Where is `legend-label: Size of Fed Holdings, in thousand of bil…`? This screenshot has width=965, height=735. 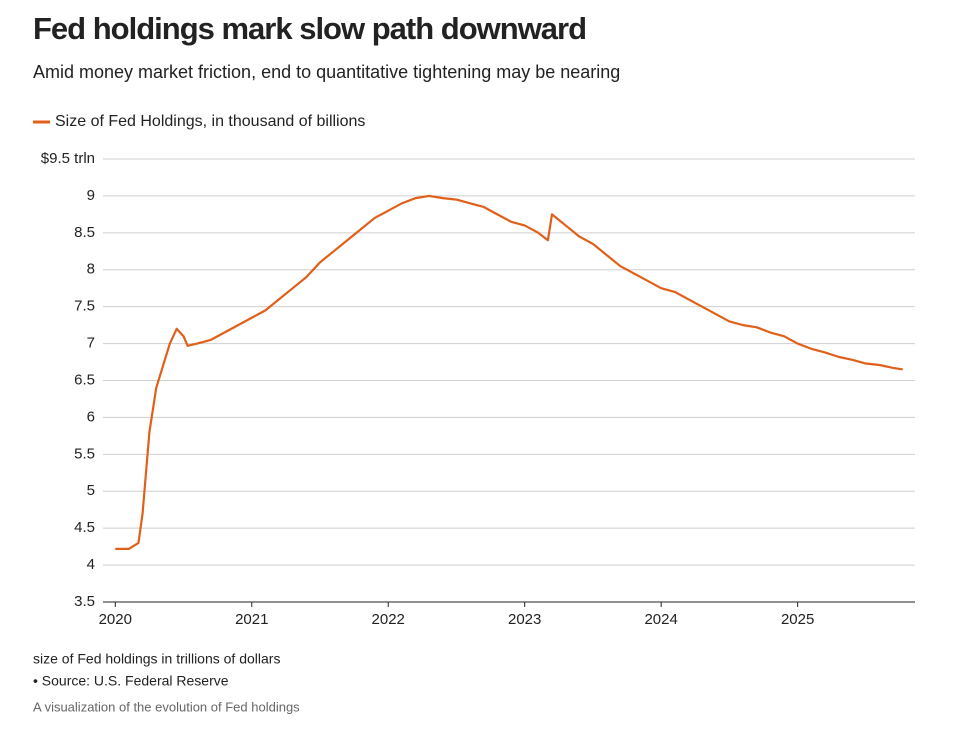 legend-label: Size of Fed Holdings, in thousand of bil… is located at coordinates (210, 121).